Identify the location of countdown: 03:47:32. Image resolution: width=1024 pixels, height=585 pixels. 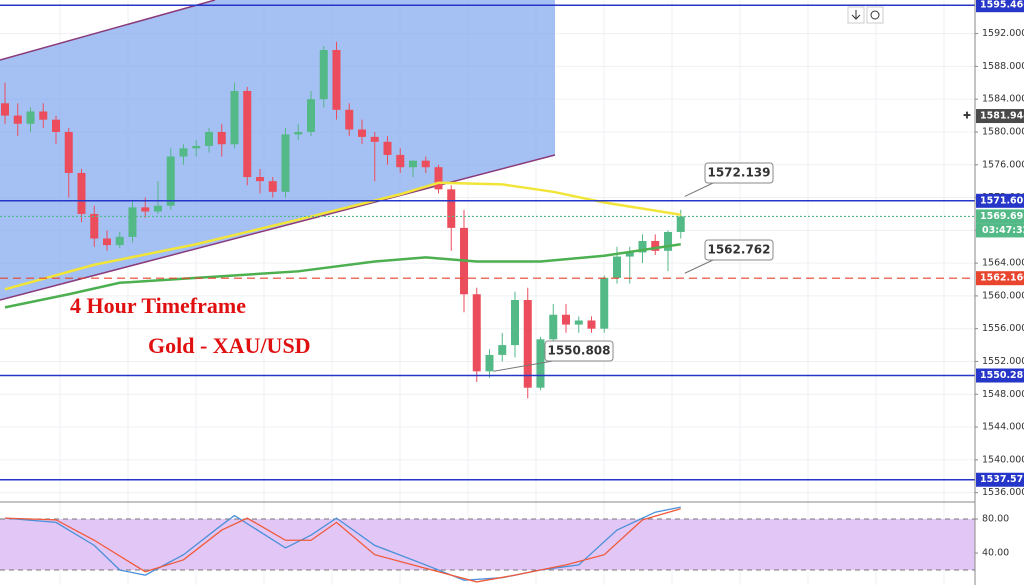
(1003, 230).